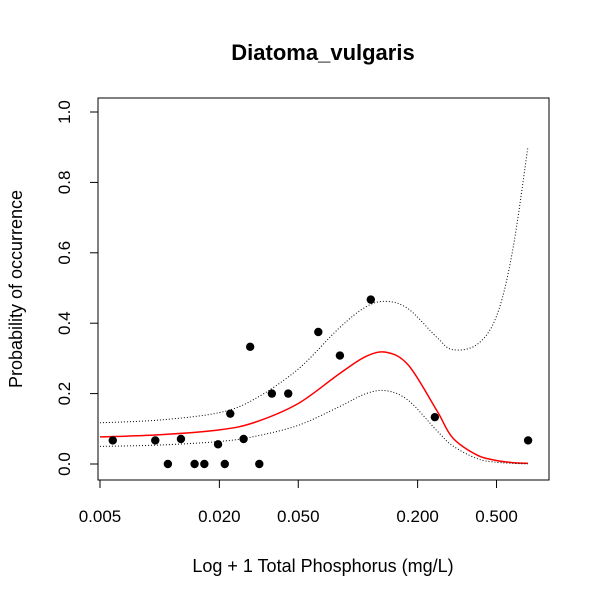 The width and height of the screenshot is (600, 600). Describe the element at coordinates (322, 566) in the screenshot. I see `x-axis-label: Log + 1 Total Phosphorus (mg/L)` at that location.